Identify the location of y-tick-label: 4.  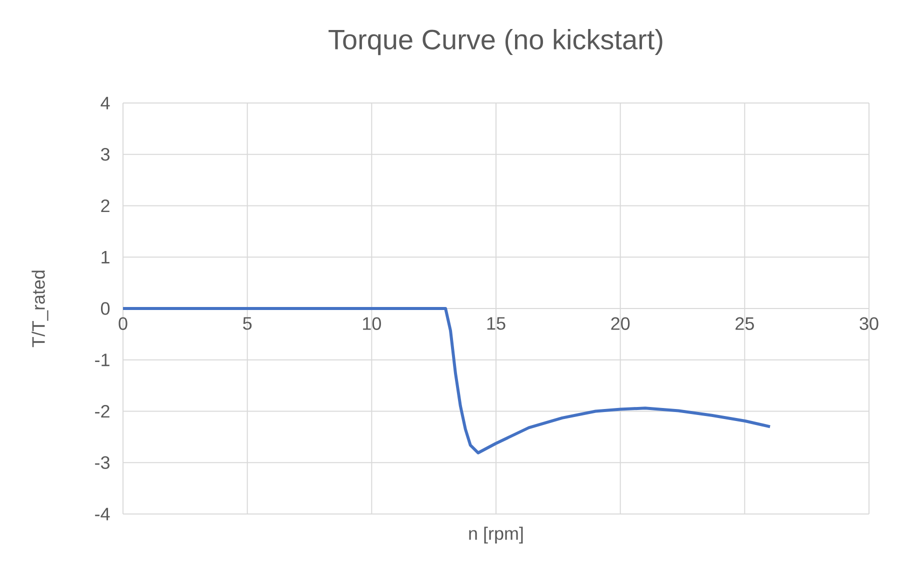
(105, 103).